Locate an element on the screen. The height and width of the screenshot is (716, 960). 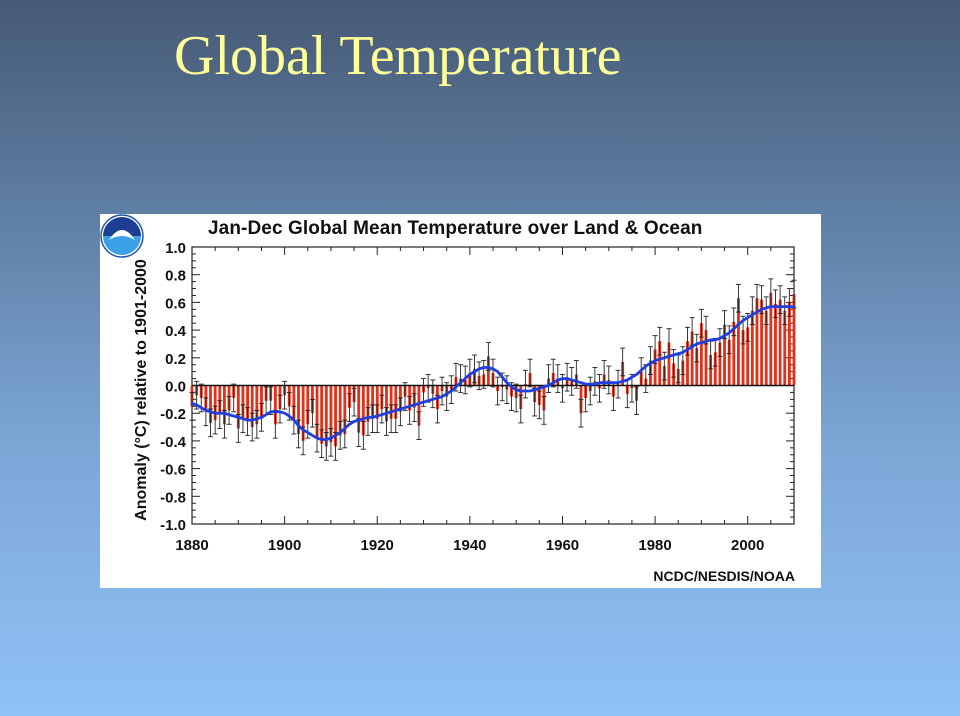
y-tick-label: 0.8 is located at coordinates (175, 276).